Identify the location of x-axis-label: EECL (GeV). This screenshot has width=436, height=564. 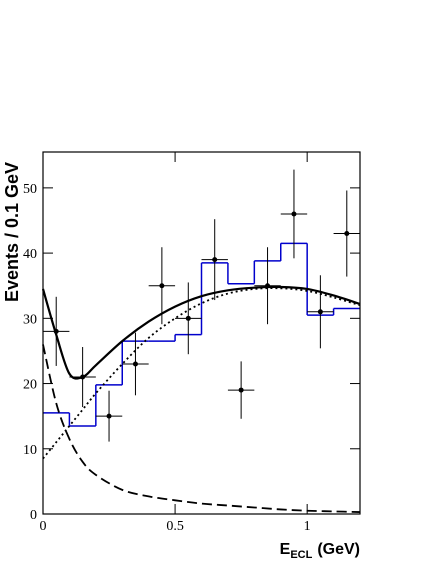
(320, 551).